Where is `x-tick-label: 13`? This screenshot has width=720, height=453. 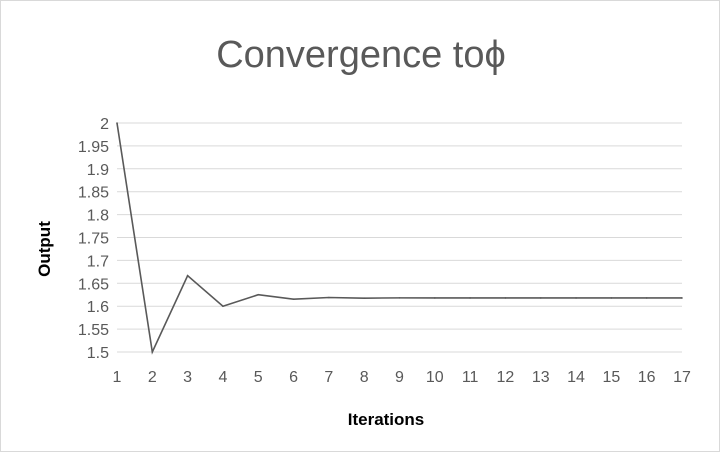 x-tick-label: 13 is located at coordinates (541, 377).